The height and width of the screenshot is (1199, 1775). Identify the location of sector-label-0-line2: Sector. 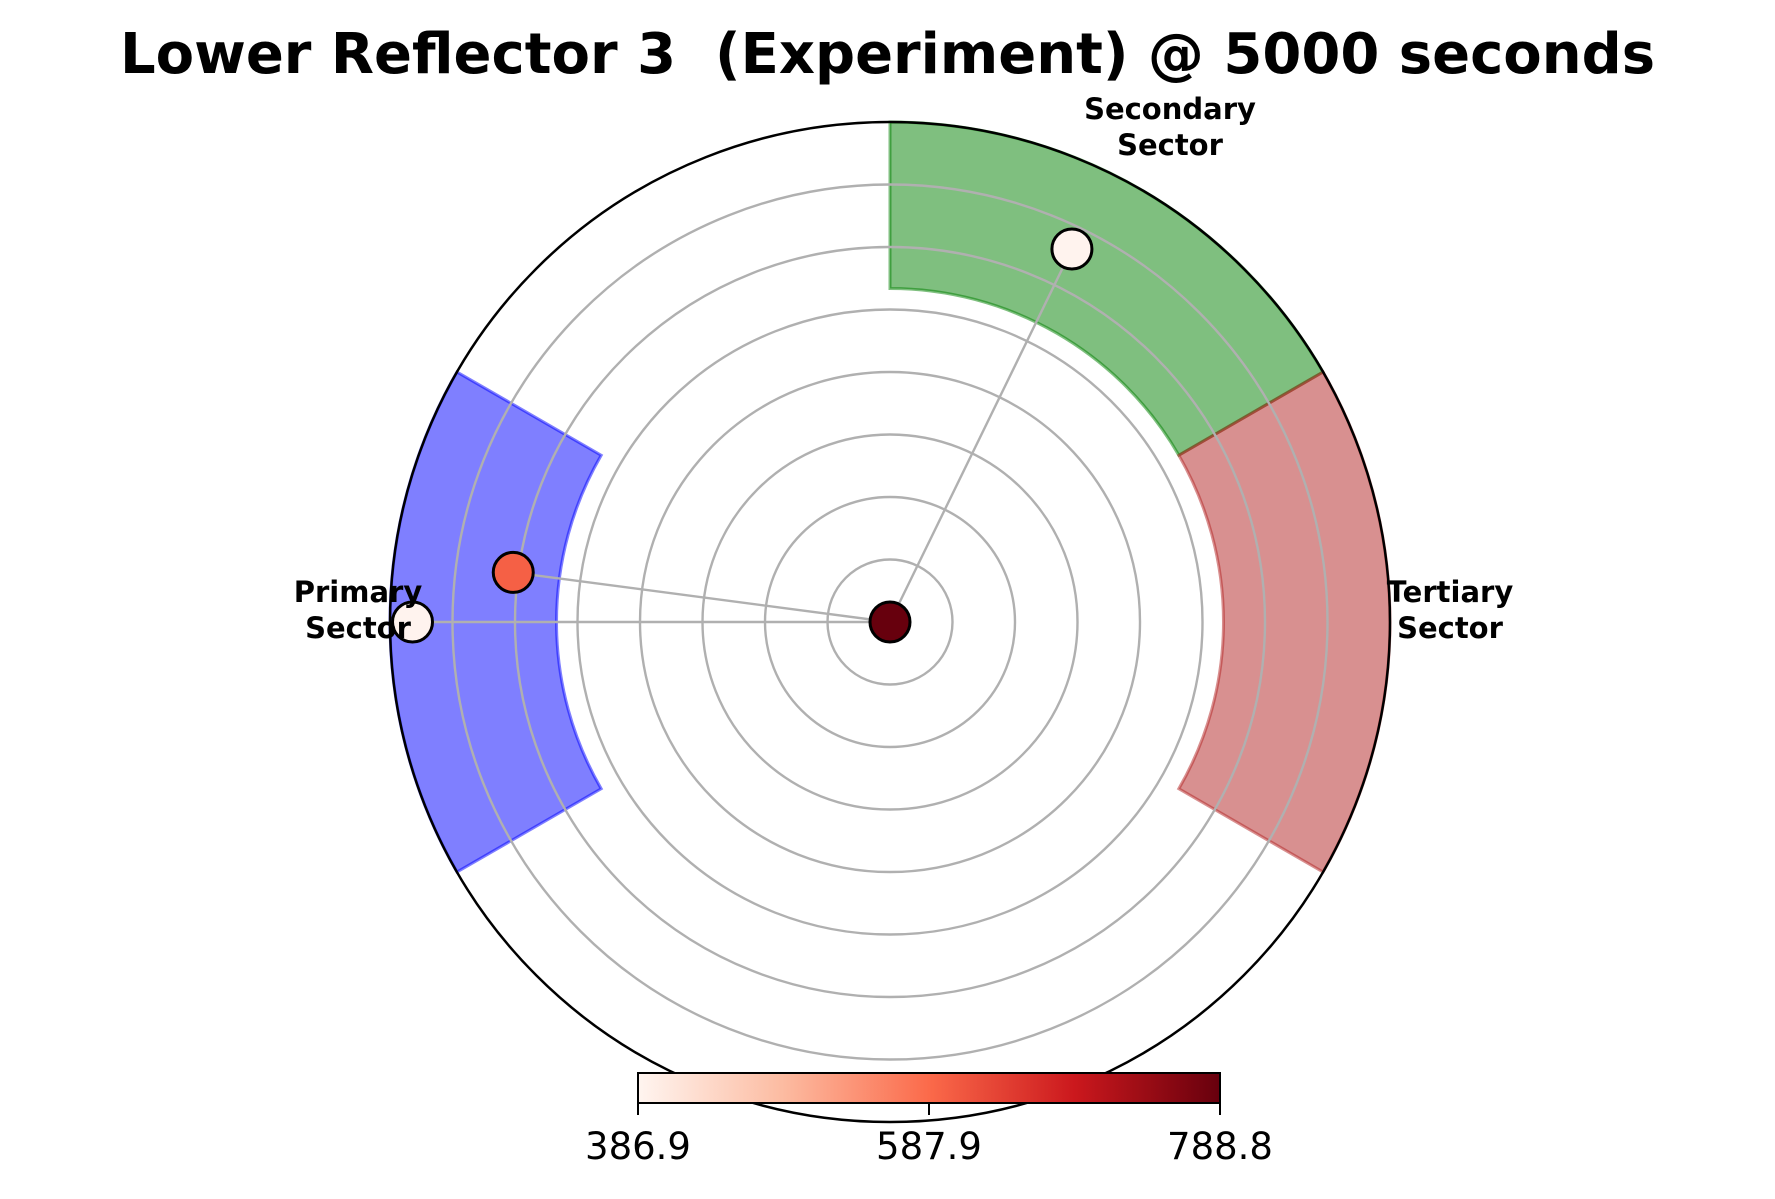
(358, 628).